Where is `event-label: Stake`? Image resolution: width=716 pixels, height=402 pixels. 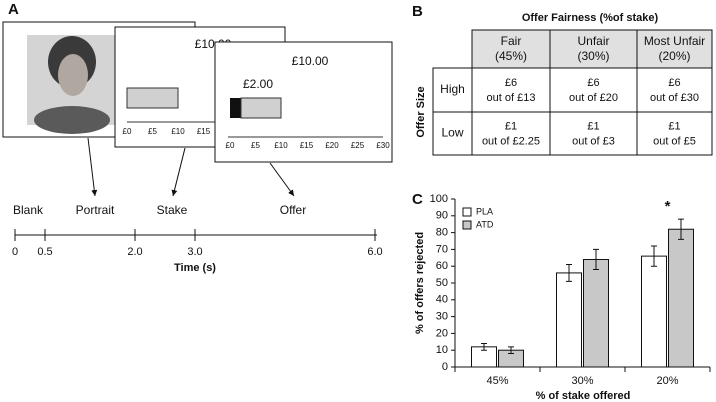
event-label: Stake is located at coordinates (172, 210).